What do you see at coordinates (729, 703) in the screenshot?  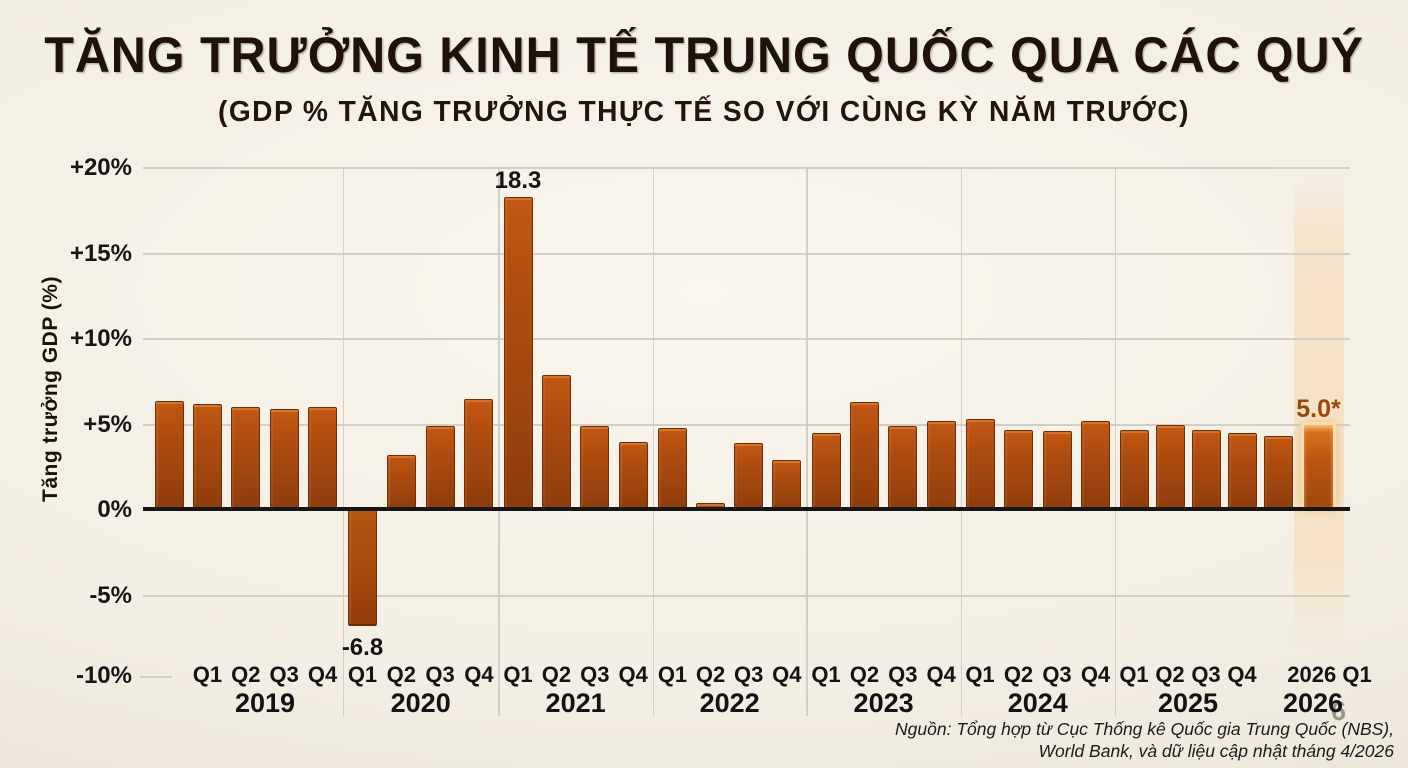 I see `year-label: 2022` at bounding box center [729, 703].